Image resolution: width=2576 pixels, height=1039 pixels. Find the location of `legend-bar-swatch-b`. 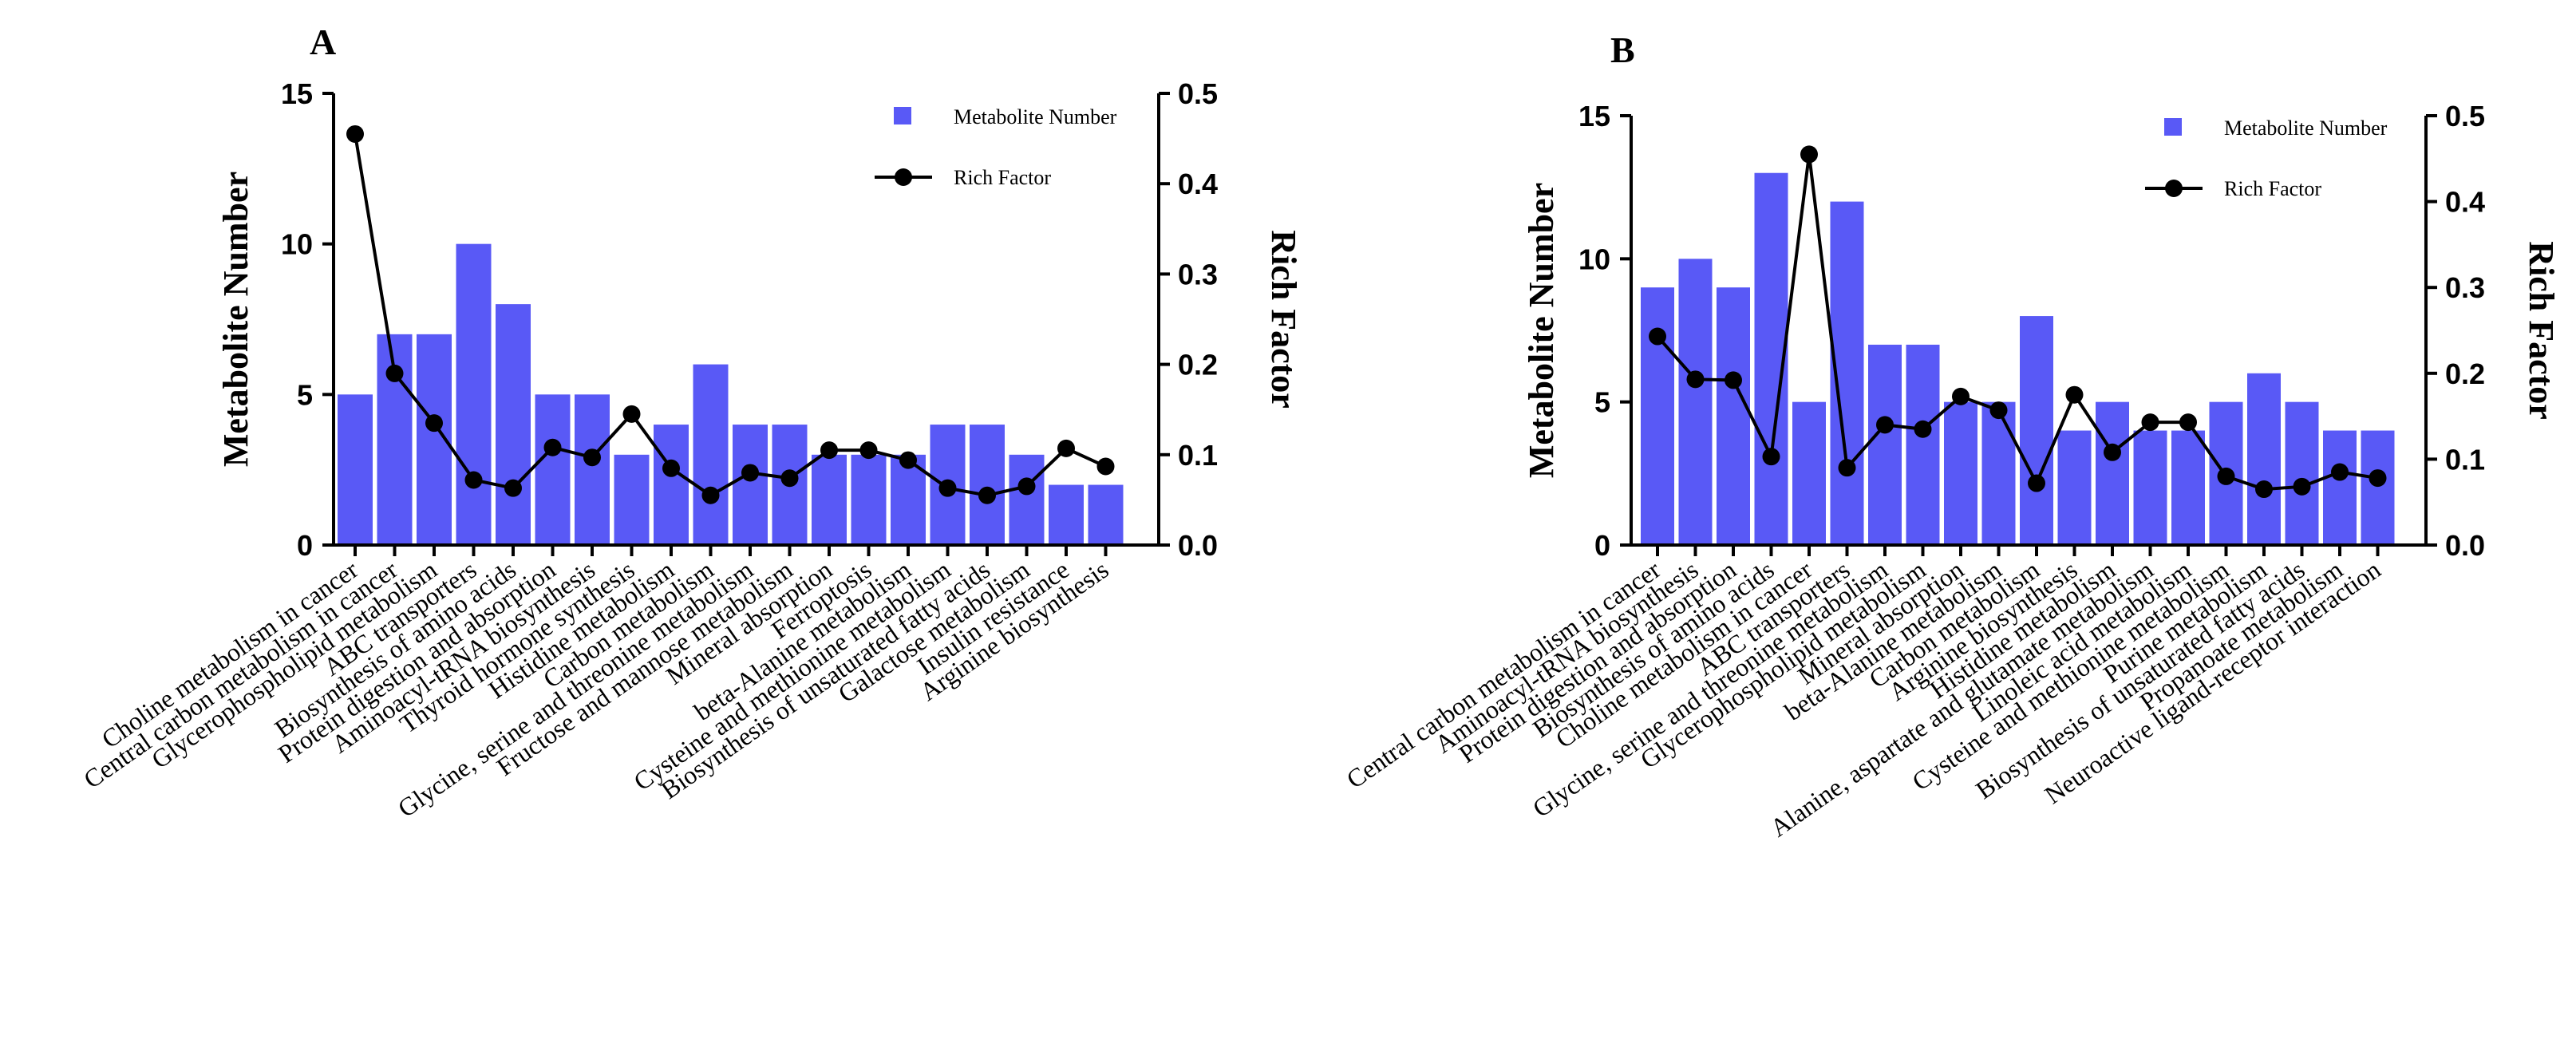

legend-bar-swatch-b is located at coordinates (2173, 127).